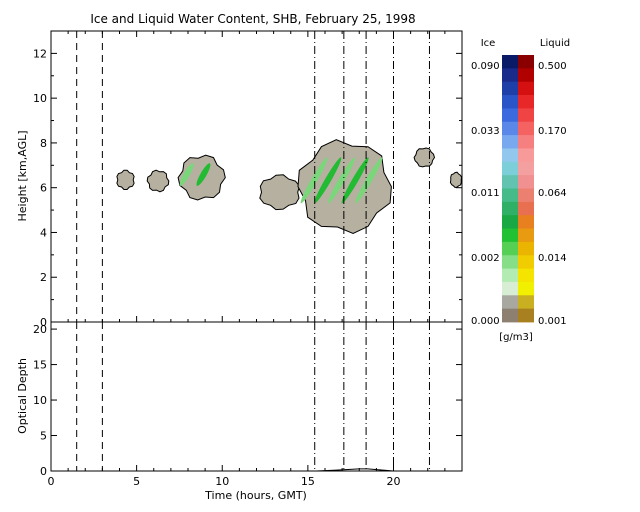  What do you see at coordinates (308, 481) in the screenshot?
I see `x-tick-label: 15` at bounding box center [308, 481].